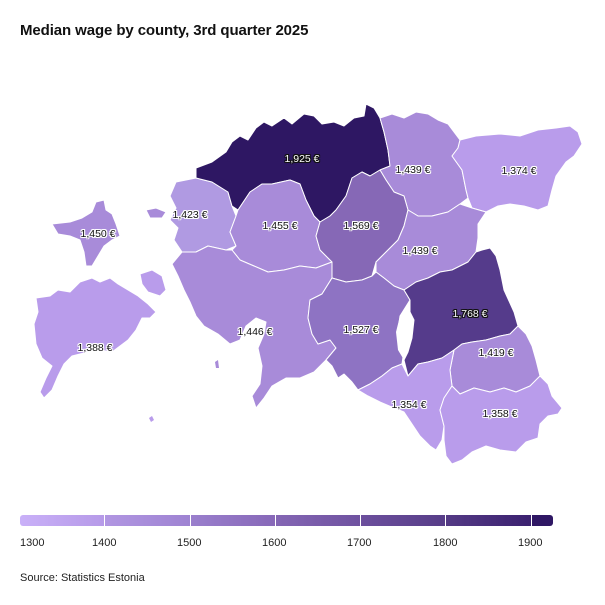 The width and height of the screenshot is (605, 605). I want to click on region-muhu, so click(153, 283).